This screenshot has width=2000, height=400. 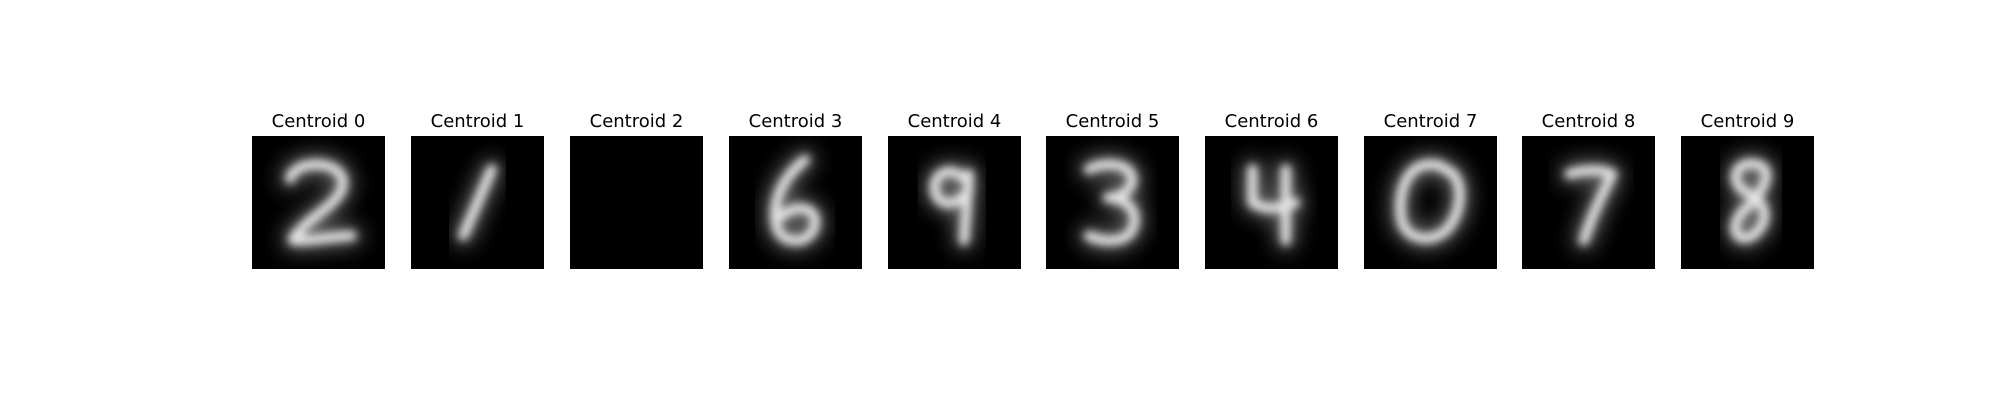 What do you see at coordinates (795, 121) in the screenshot?
I see `panel-title: Centroid 3` at bounding box center [795, 121].